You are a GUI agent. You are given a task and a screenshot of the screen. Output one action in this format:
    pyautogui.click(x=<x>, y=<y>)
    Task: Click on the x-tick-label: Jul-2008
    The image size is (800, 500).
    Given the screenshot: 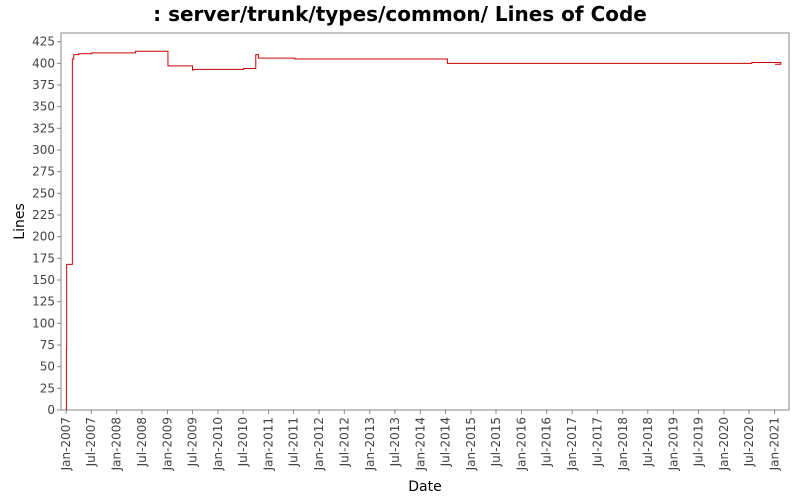 What is the action you would take?
    pyautogui.click(x=142, y=442)
    